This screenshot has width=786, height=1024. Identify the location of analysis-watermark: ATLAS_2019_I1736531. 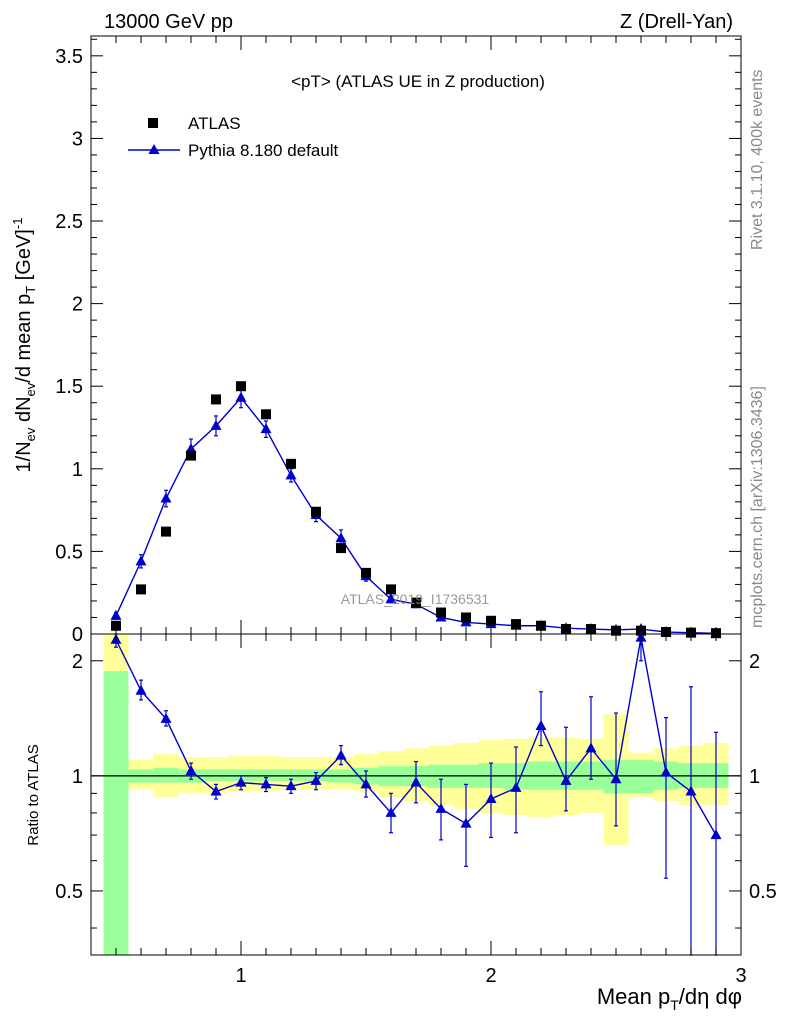
(415, 599).